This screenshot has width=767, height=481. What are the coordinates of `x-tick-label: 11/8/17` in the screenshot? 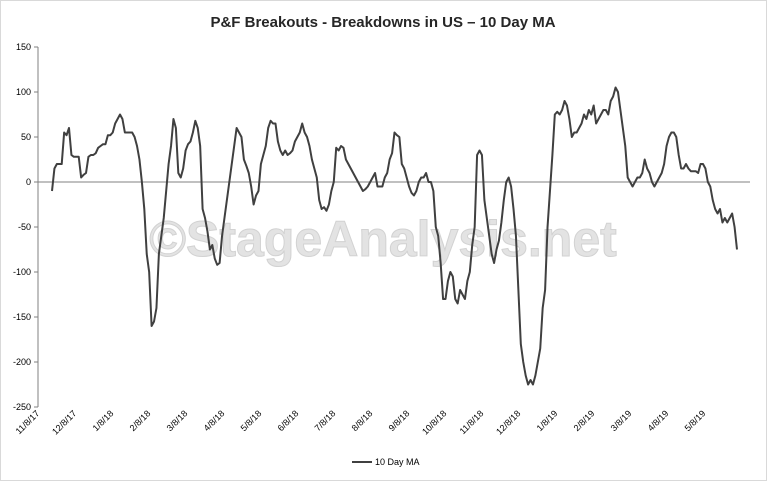 It's located at (28, 422).